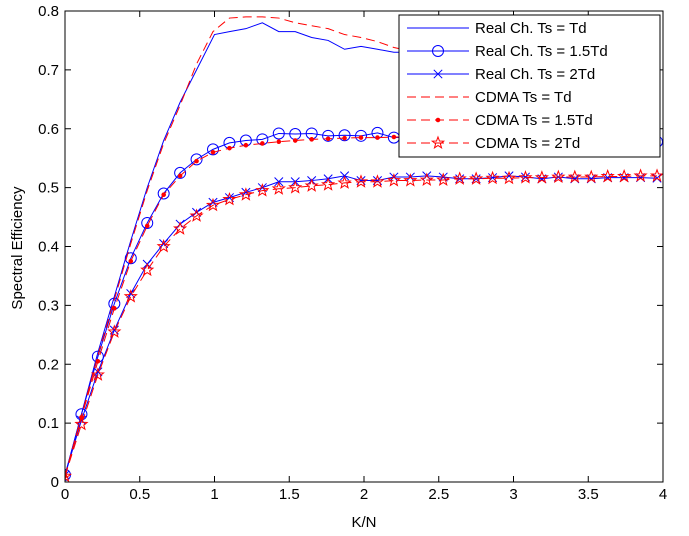  I want to click on y-tick-label: 0.2, so click(48, 364).